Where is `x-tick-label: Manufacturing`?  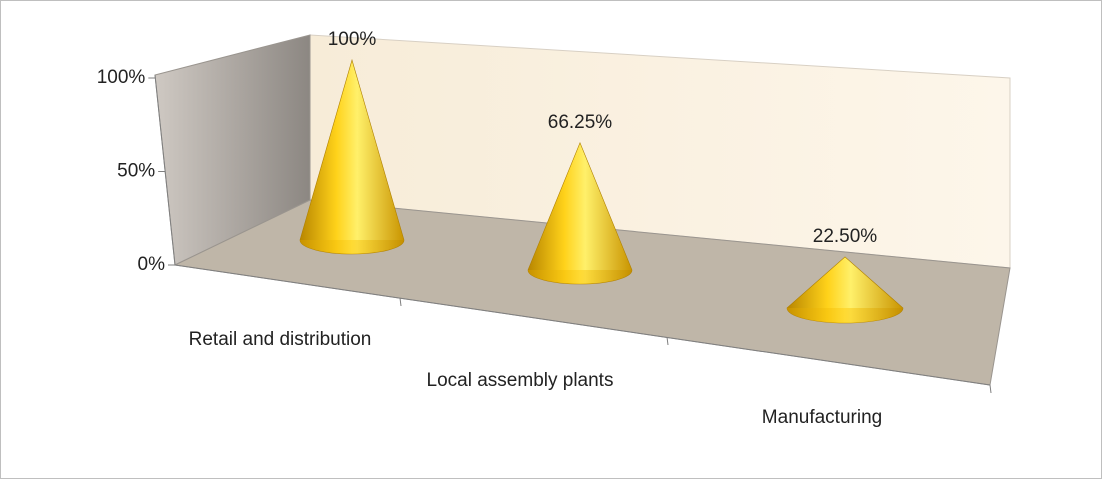
x-tick-label: Manufacturing is located at coordinates (822, 417).